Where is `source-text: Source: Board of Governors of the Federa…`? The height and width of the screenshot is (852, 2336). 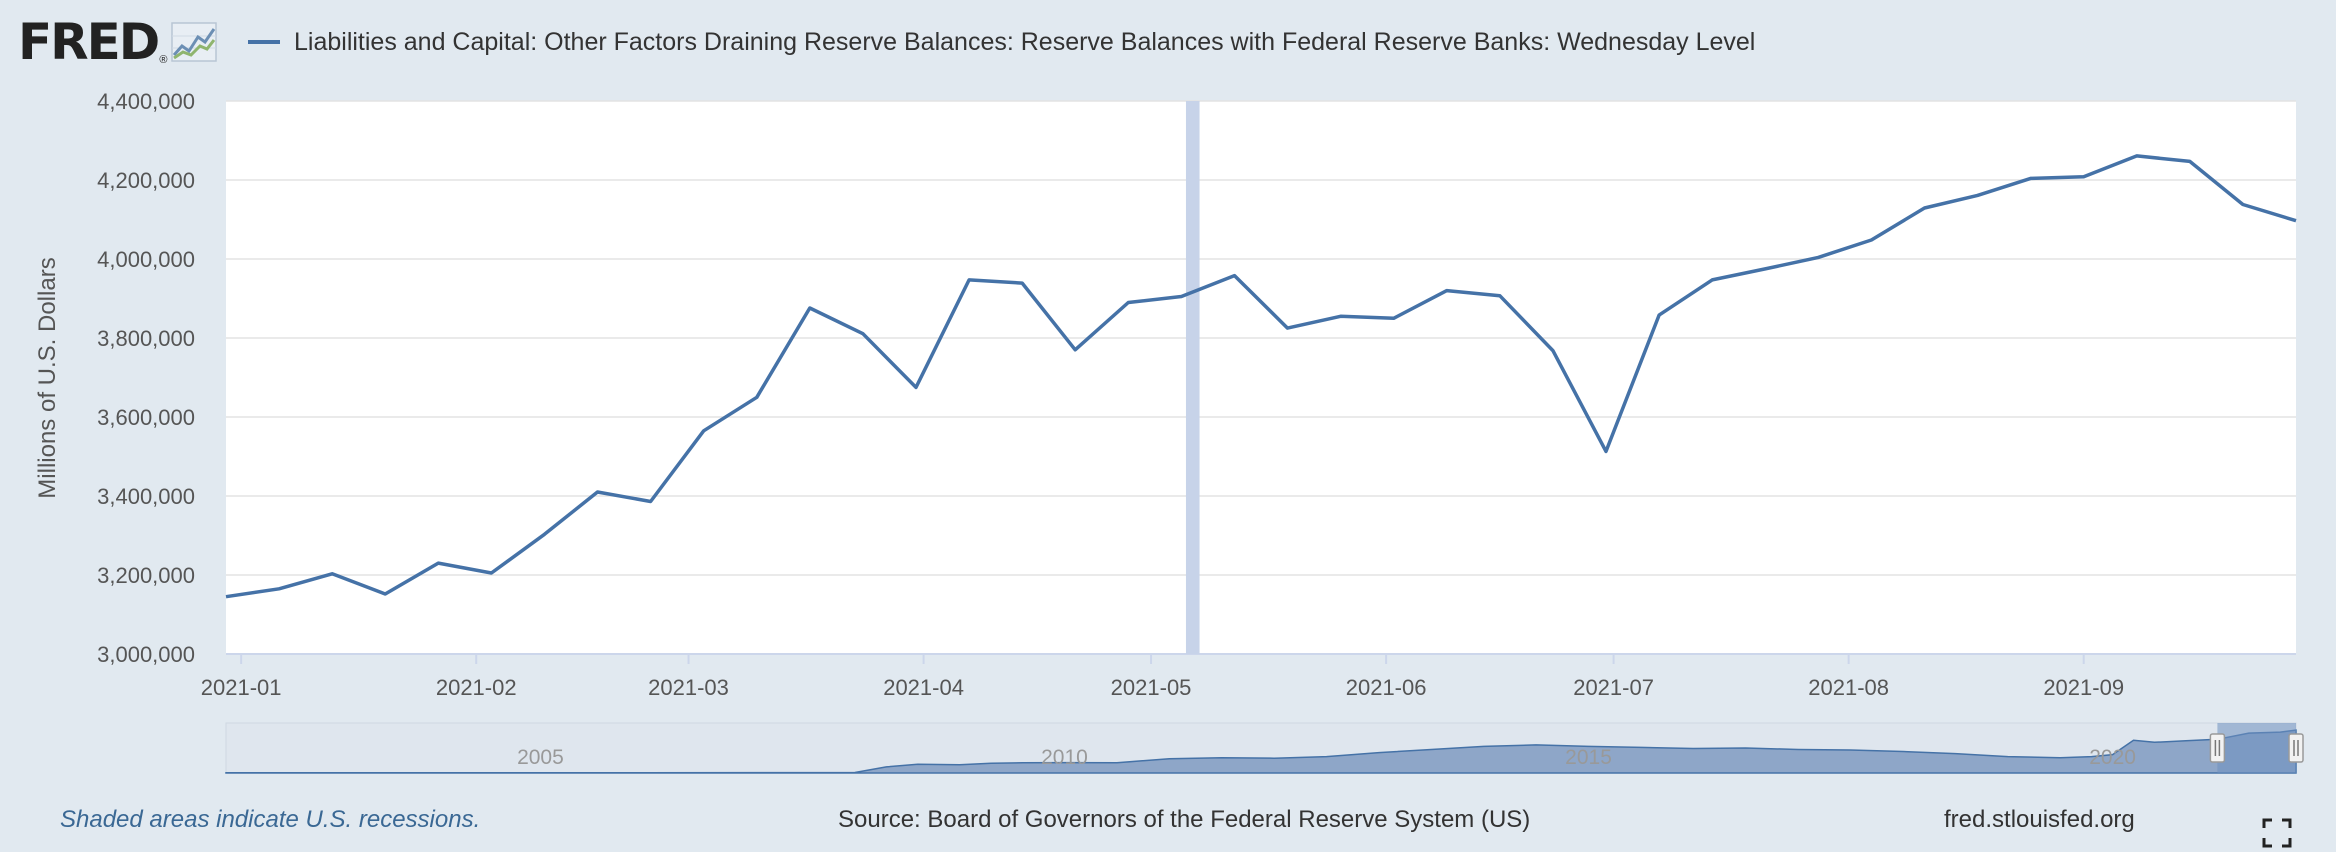 source-text: Source: Board of Governors of the Federa… is located at coordinates (1184, 819).